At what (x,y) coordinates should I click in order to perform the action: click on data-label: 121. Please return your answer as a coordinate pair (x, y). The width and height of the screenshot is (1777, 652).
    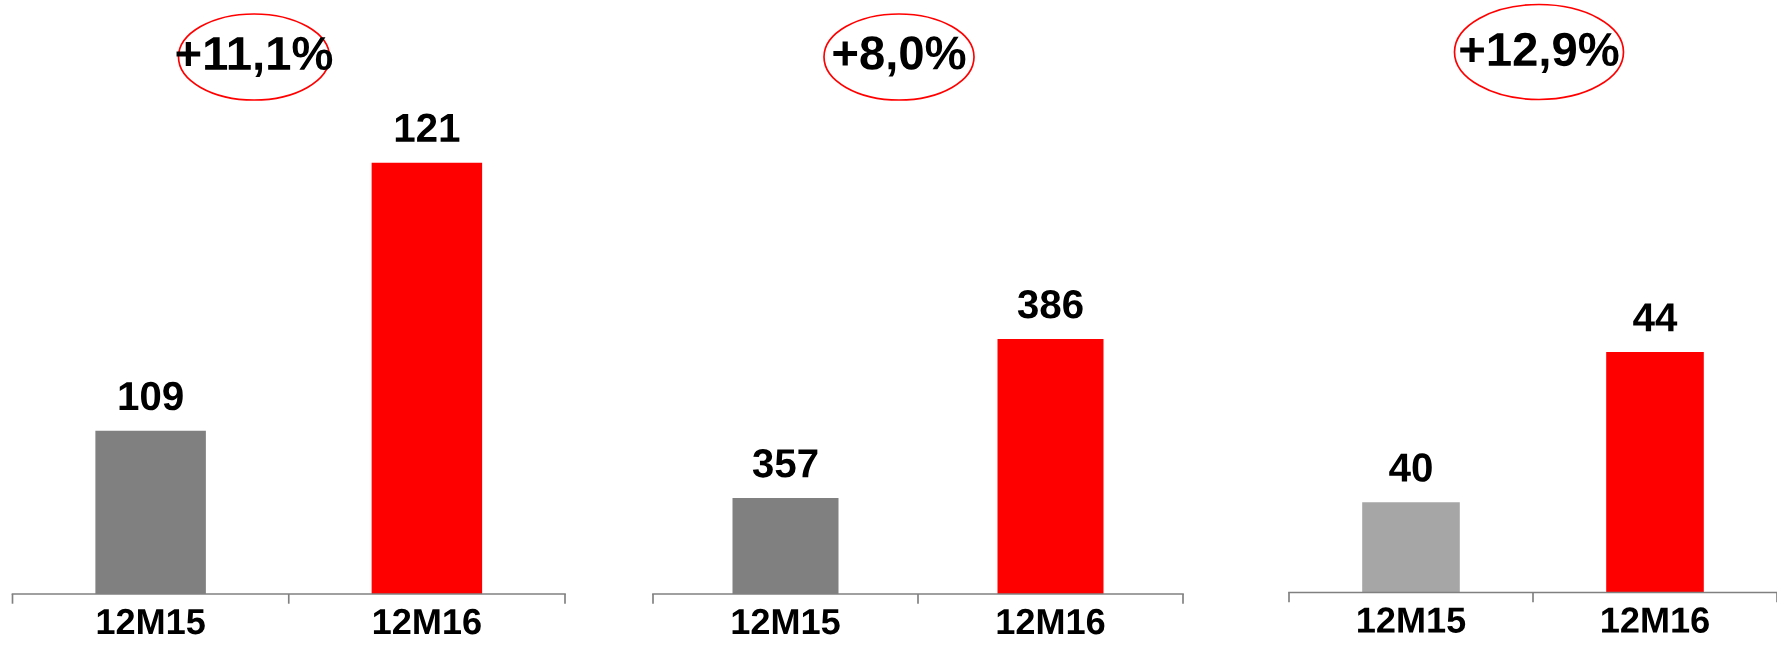
    Looking at the image, I should click on (427, 127).